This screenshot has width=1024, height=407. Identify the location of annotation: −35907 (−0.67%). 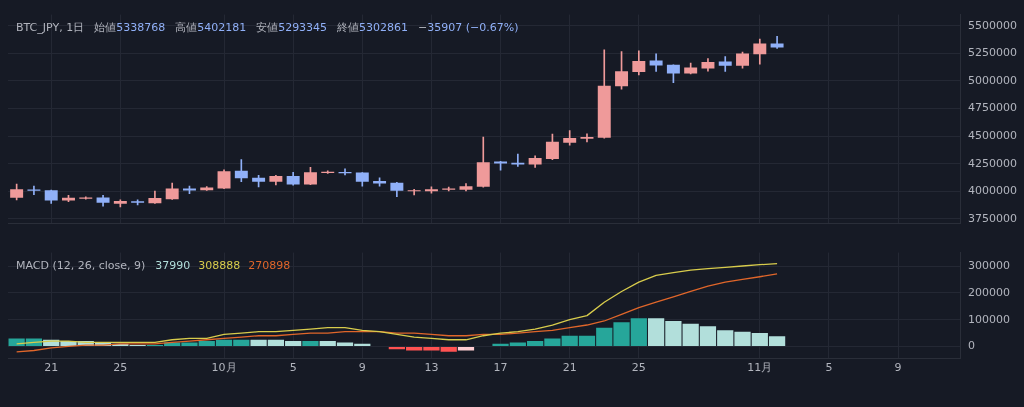
(468, 28).